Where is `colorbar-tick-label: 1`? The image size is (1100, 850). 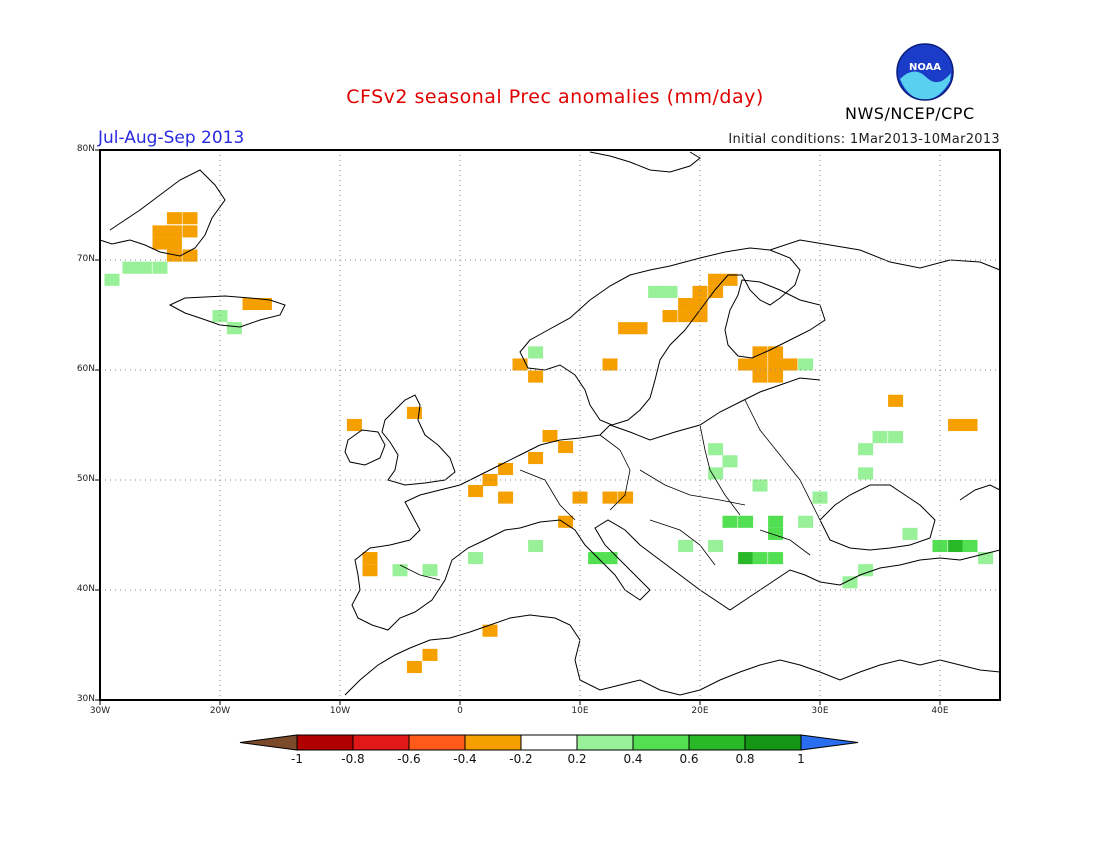
colorbar-tick-label: 1 is located at coordinates (801, 759).